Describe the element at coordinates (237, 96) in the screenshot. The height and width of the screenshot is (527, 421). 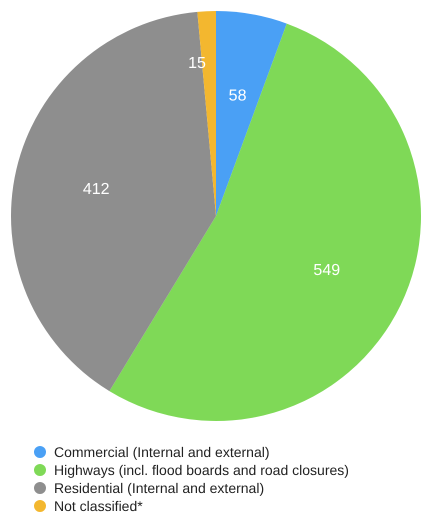
I see `data-label: 58` at that location.